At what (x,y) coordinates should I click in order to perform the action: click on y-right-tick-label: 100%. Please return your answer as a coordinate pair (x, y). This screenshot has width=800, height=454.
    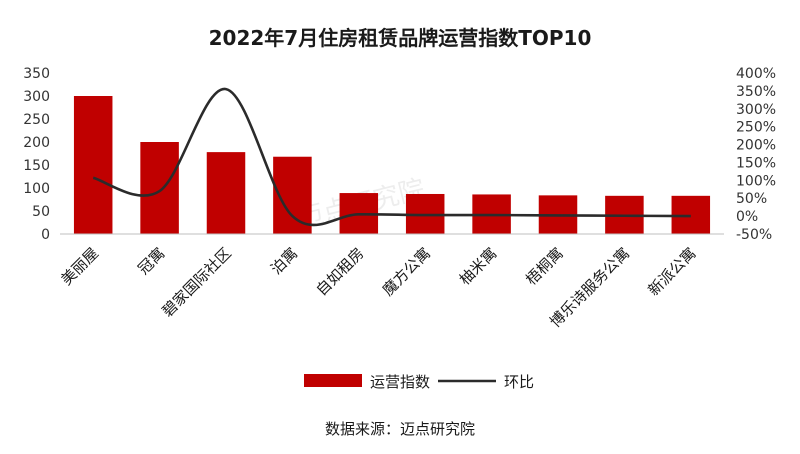
    Looking at the image, I should click on (756, 181).